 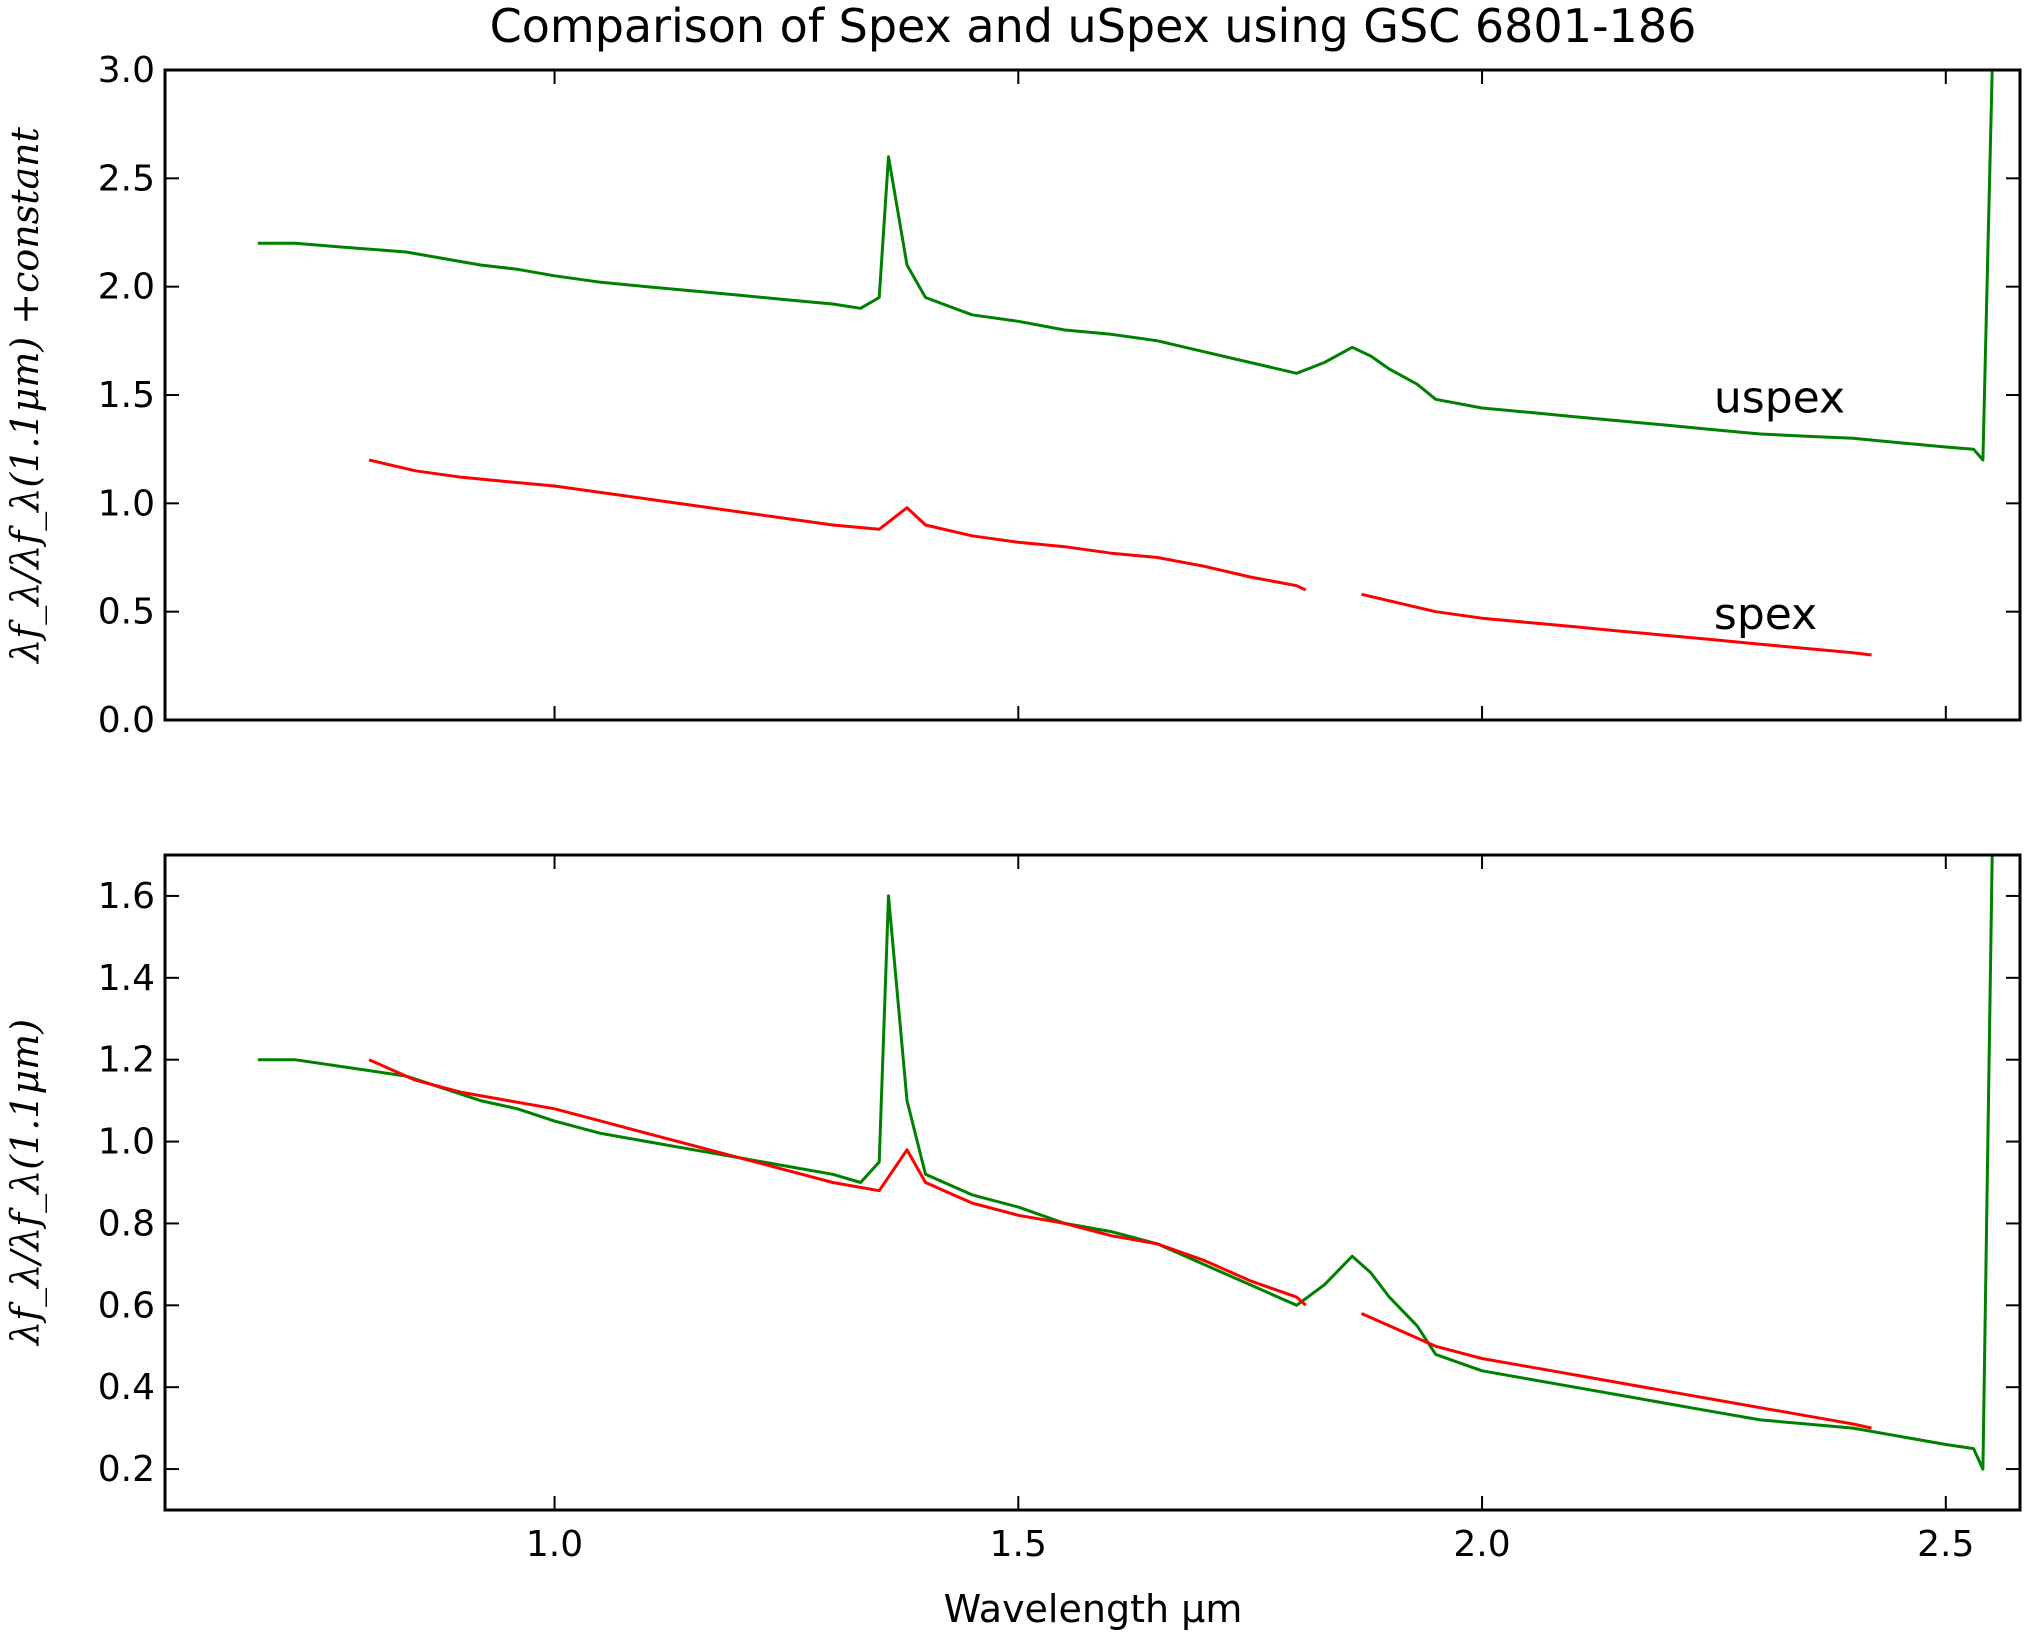 I want to click on bottom-ytick-label-3: 0.8, so click(x=126, y=1223).